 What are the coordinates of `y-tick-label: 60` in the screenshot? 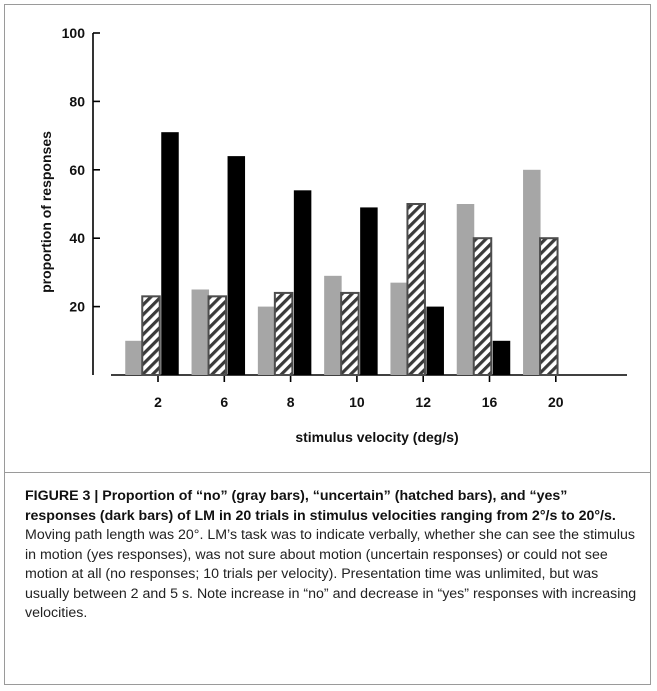 It's located at (77, 170).